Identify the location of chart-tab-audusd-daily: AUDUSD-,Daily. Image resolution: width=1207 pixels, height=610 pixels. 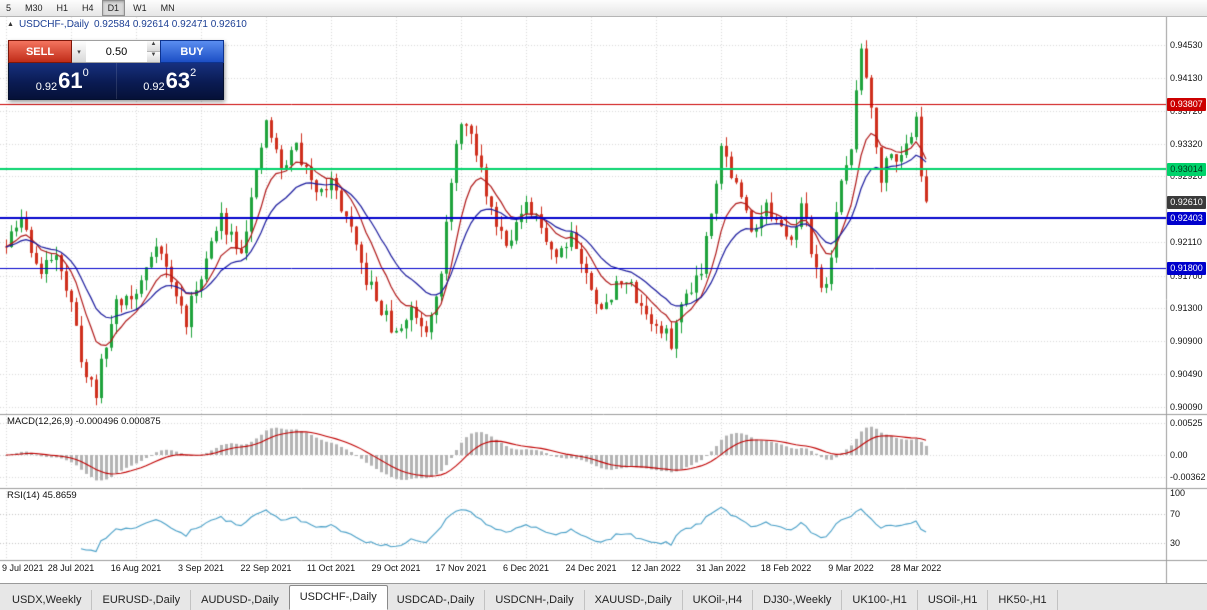
(240, 600).